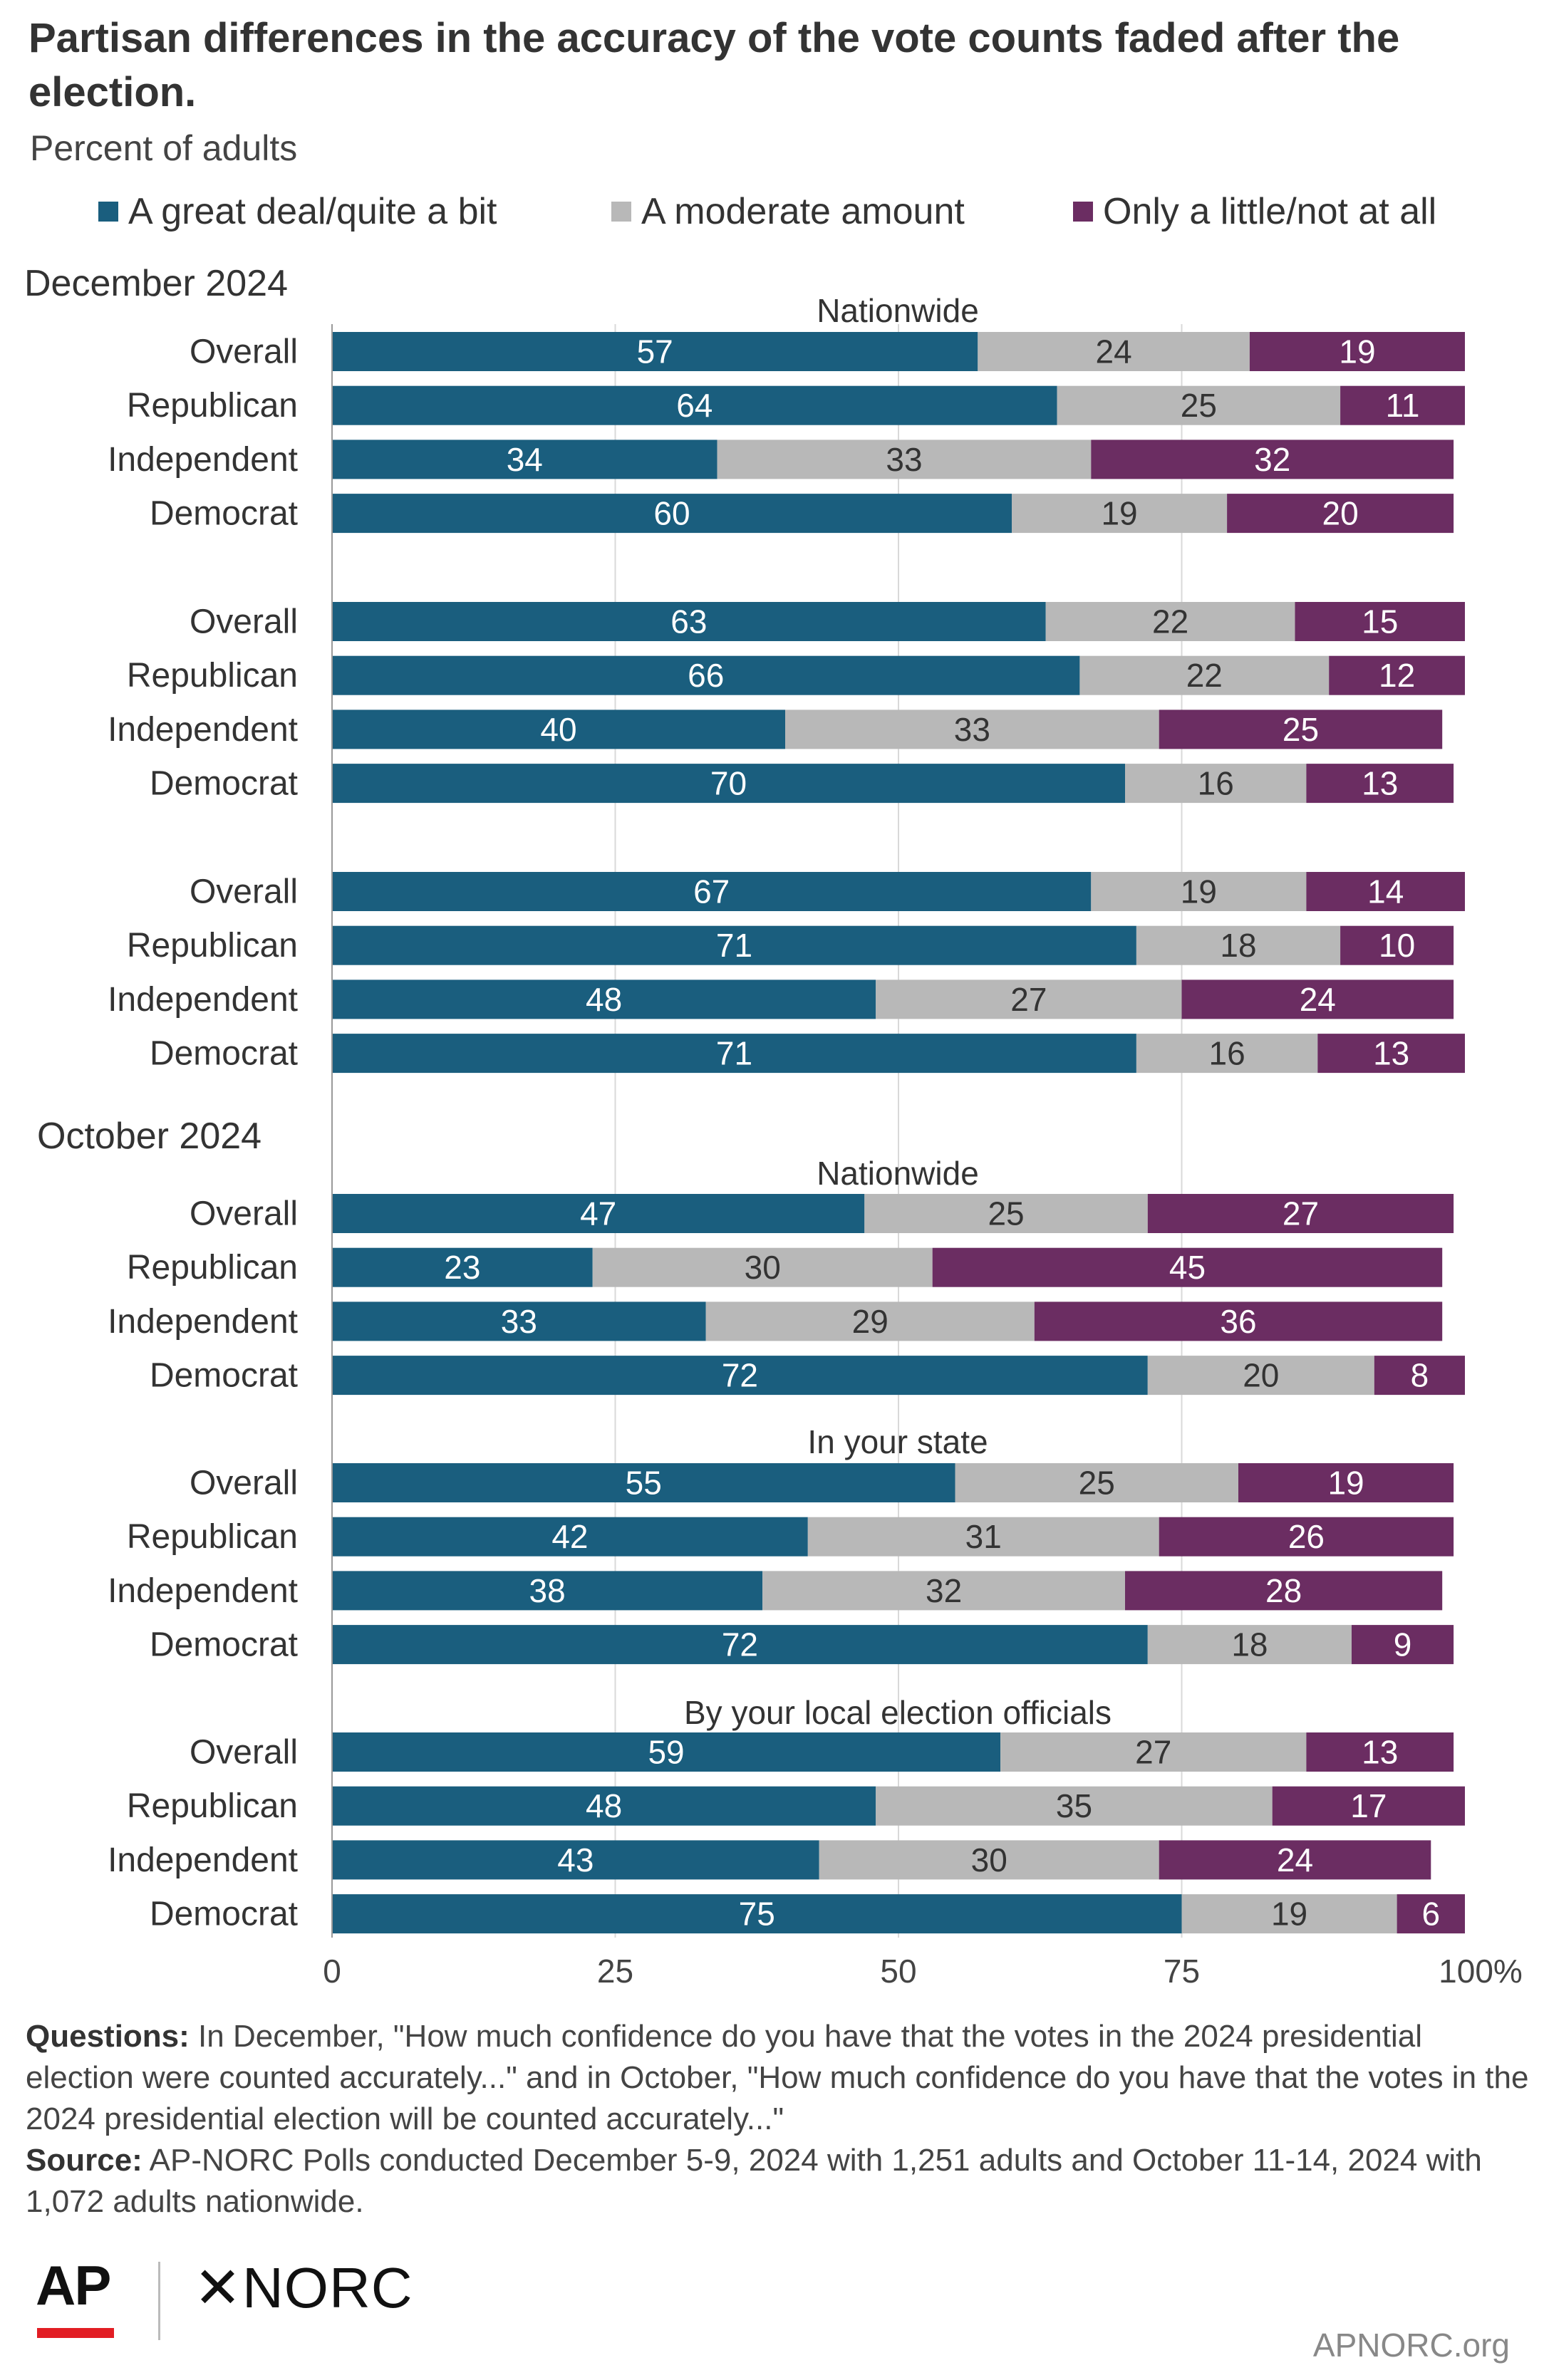 Image resolution: width=1544 pixels, height=2380 pixels. What do you see at coordinates (615, 1971) in the screenshot?
I see `x-tick-label: 25` at bounding box center [615, 1971].